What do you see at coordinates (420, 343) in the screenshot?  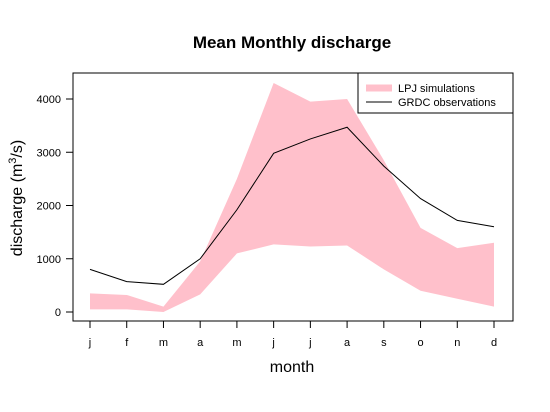 I see `x-tick-label: o` at bounding box center [420, 343].